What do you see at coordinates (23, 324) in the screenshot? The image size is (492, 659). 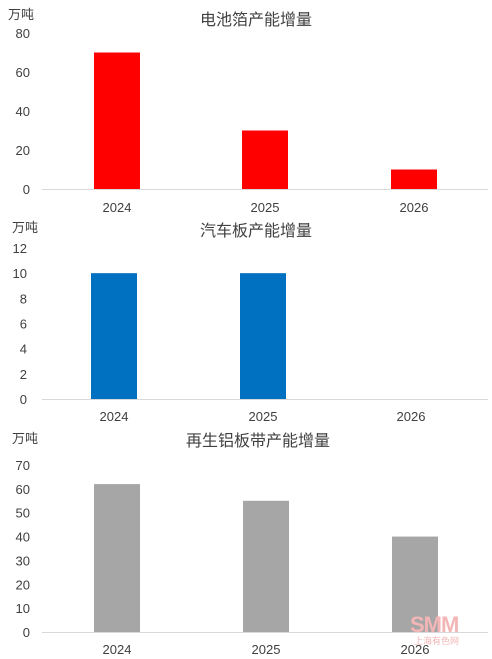 I see `y-tick-label: 6` at bounding box center [23, 324].